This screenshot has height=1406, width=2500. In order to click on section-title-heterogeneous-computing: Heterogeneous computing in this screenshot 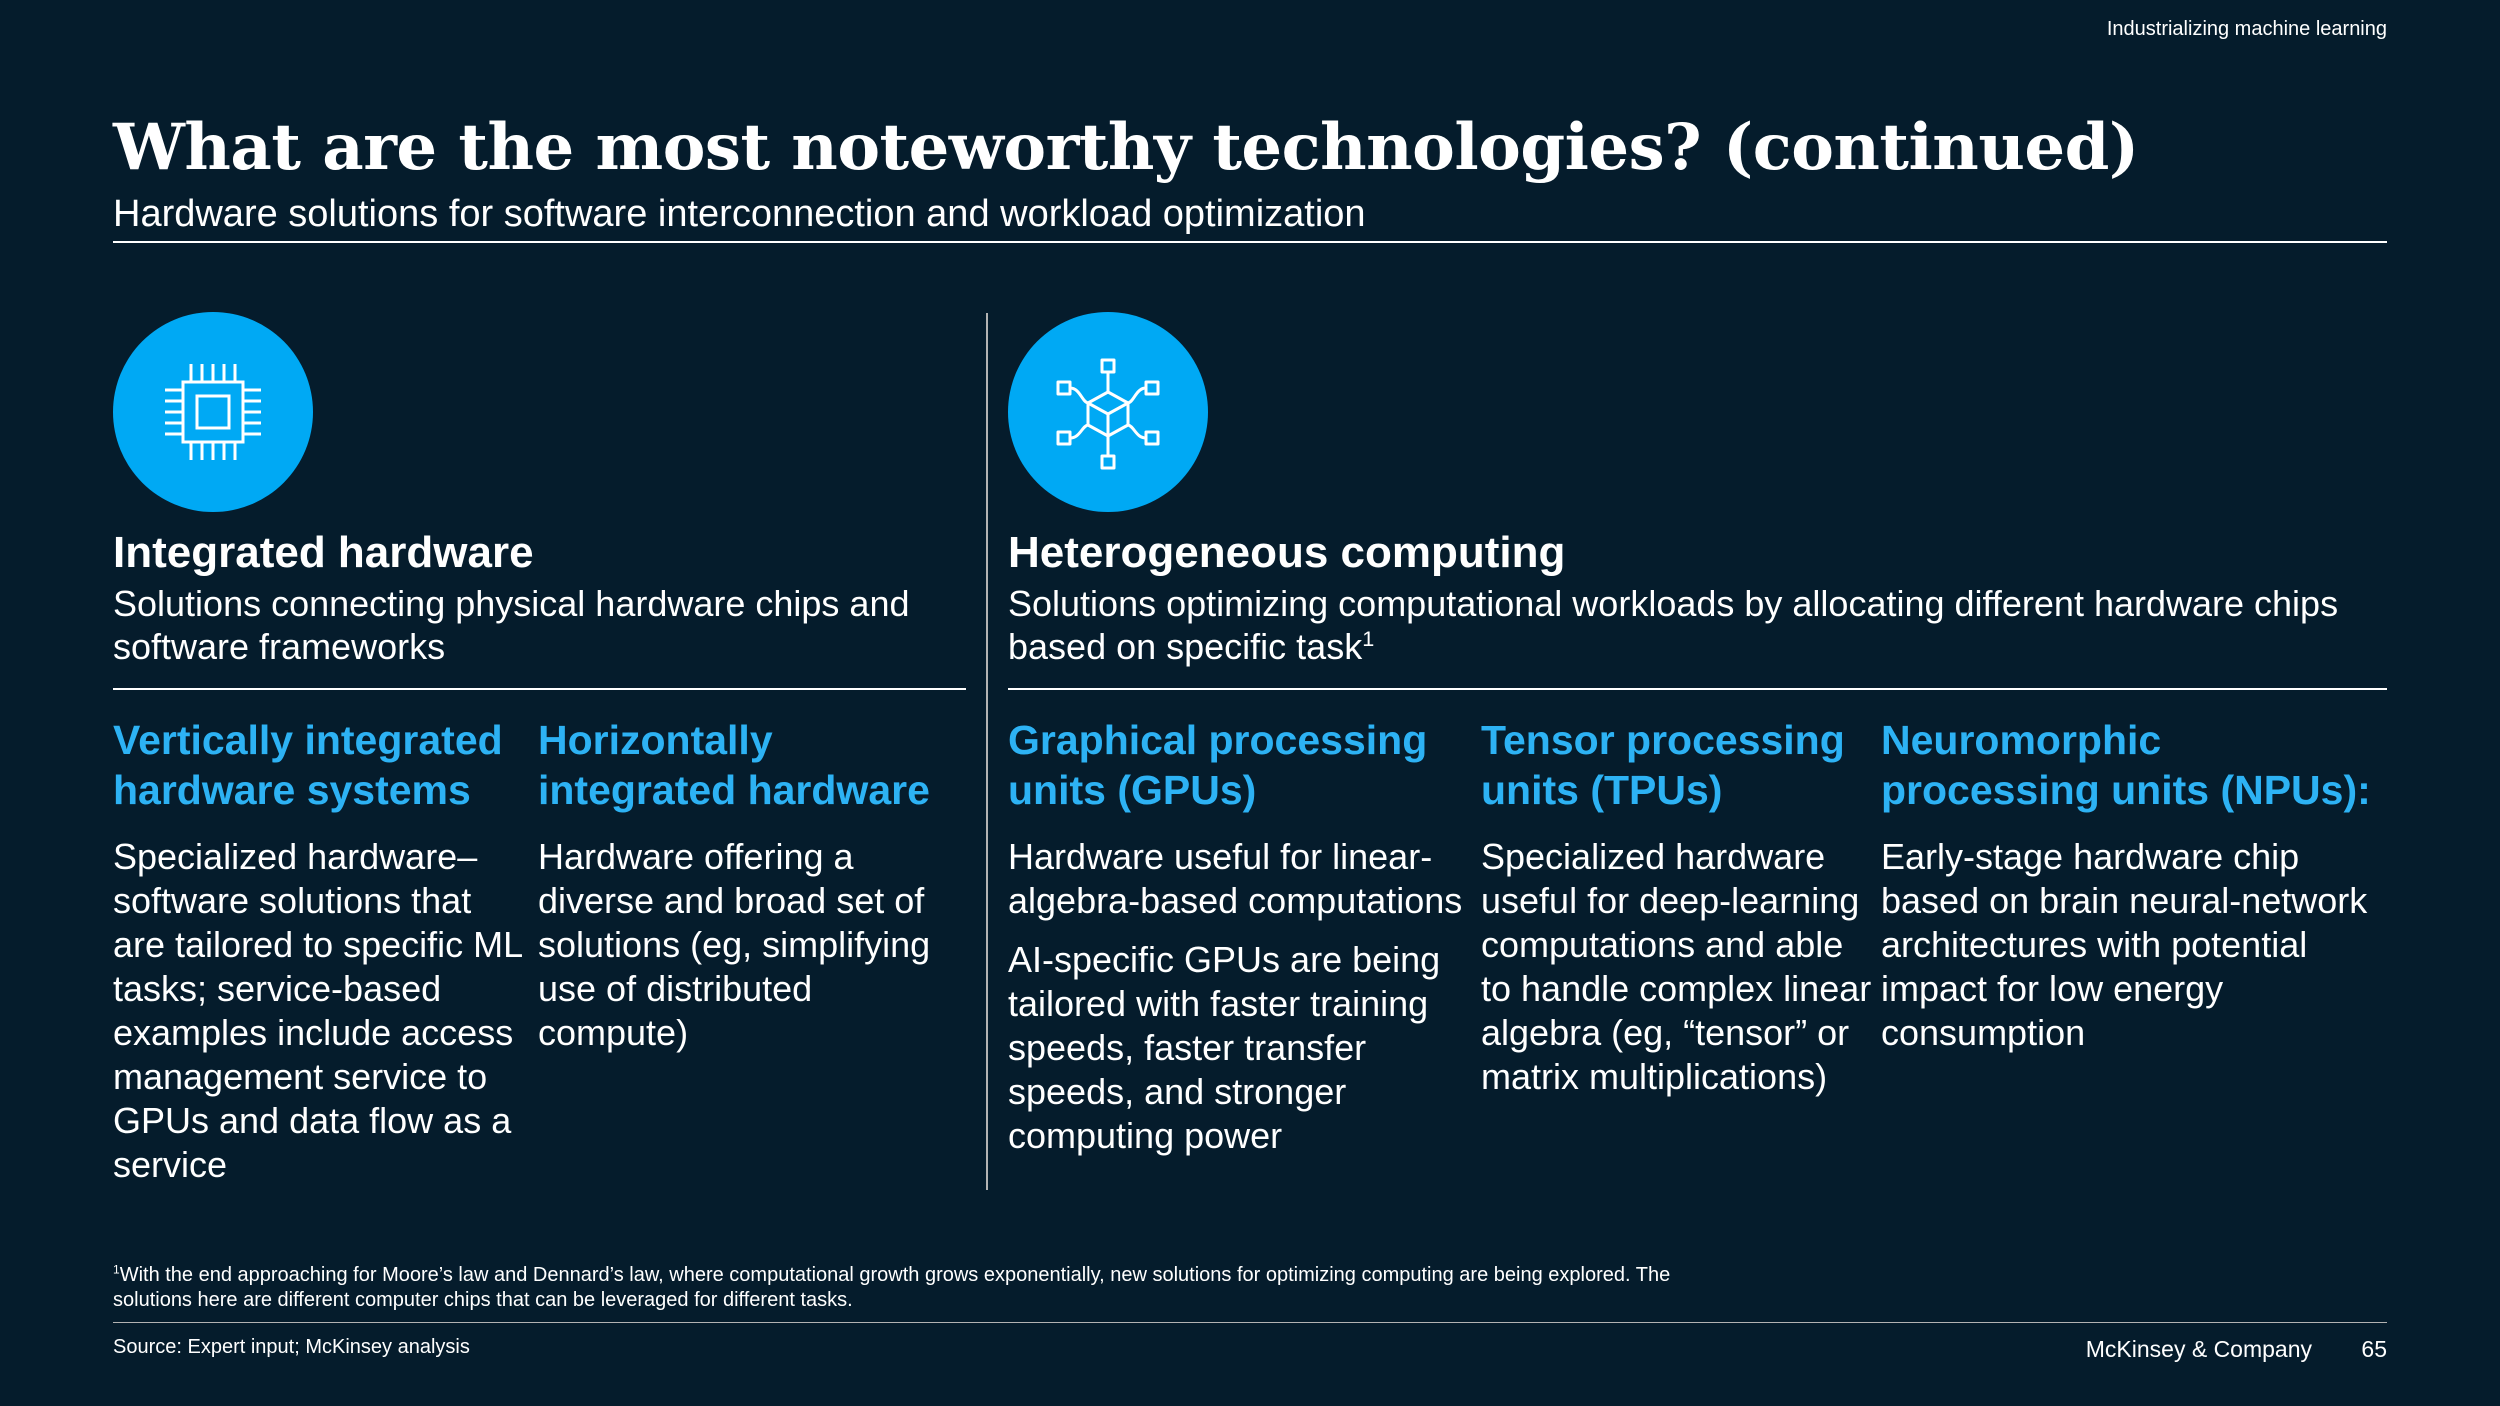, I will do `click(1287, 552)`.